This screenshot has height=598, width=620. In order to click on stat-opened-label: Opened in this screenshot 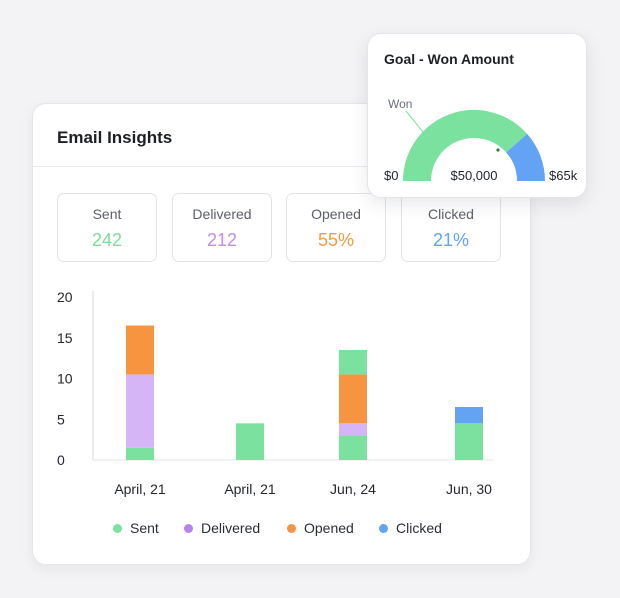, I will do `click(336, 214)`.